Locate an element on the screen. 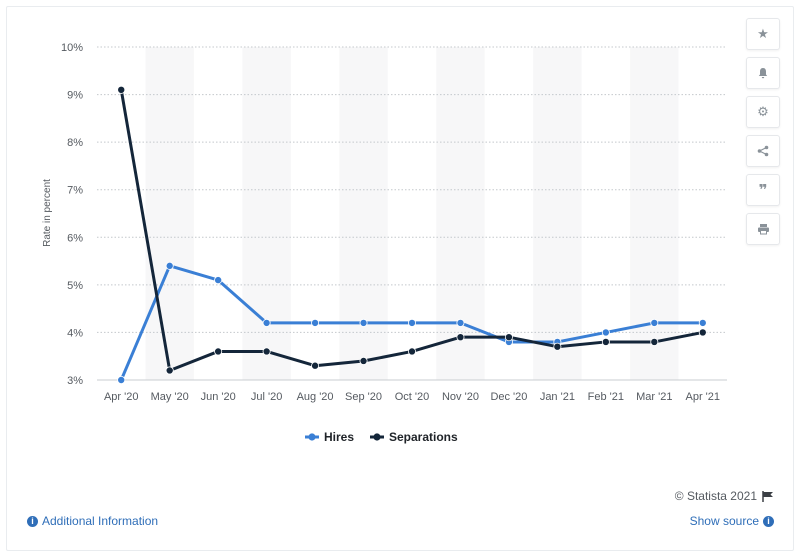 The height and width of the screenshot is (557, 800). x-tick-label: Dec '20 is located at coordinates (508, 397).